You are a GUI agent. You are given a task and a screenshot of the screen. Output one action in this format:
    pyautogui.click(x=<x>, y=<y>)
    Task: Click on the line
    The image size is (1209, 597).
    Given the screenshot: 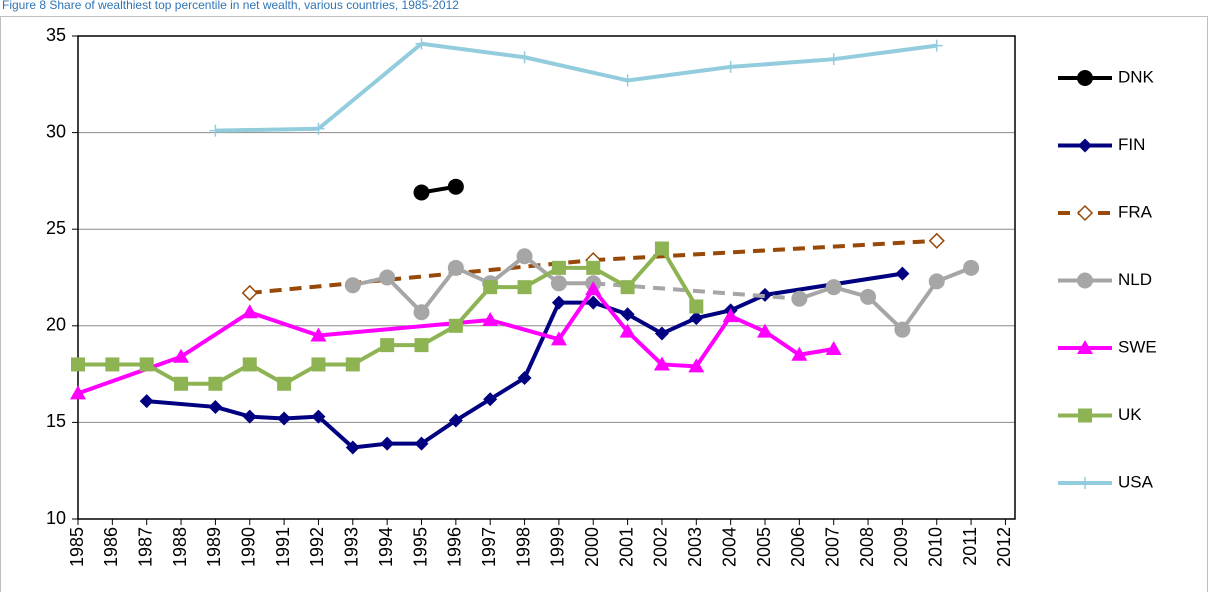 What is the action you would take?
    pyautogui.click(x=388, y=316)
    